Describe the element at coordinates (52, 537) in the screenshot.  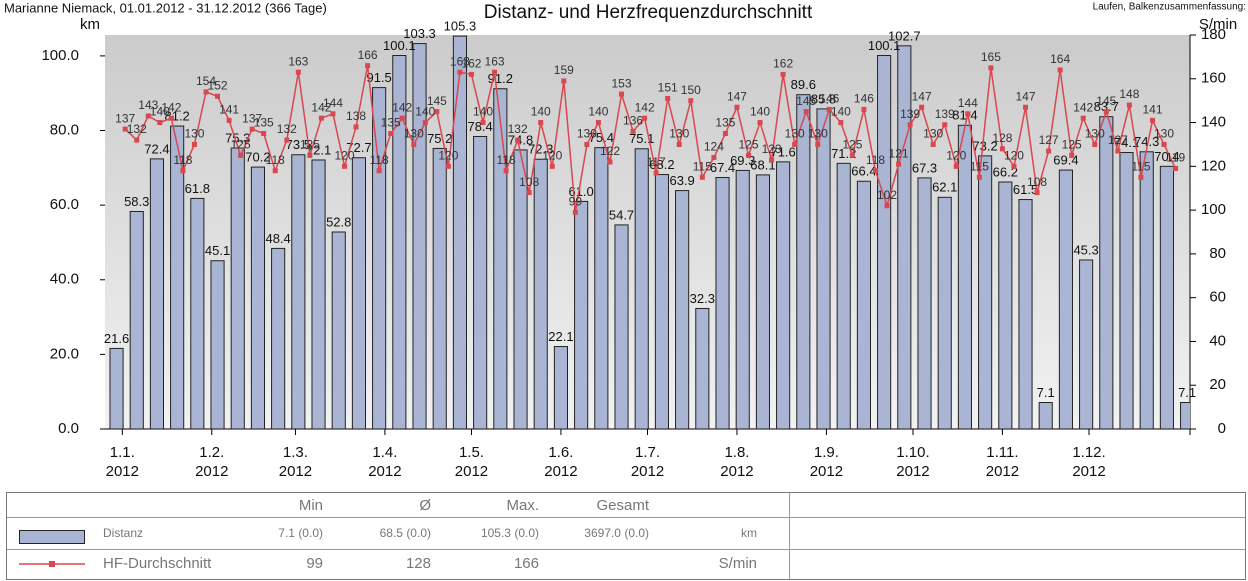
I see `legend-swatch-bar` at that location.